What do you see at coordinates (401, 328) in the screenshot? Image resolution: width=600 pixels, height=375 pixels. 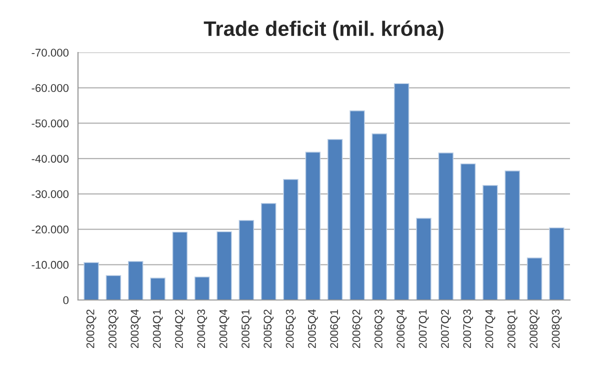 I see `x-tick-label: 2006Q4` at bounding box center [401, 328].